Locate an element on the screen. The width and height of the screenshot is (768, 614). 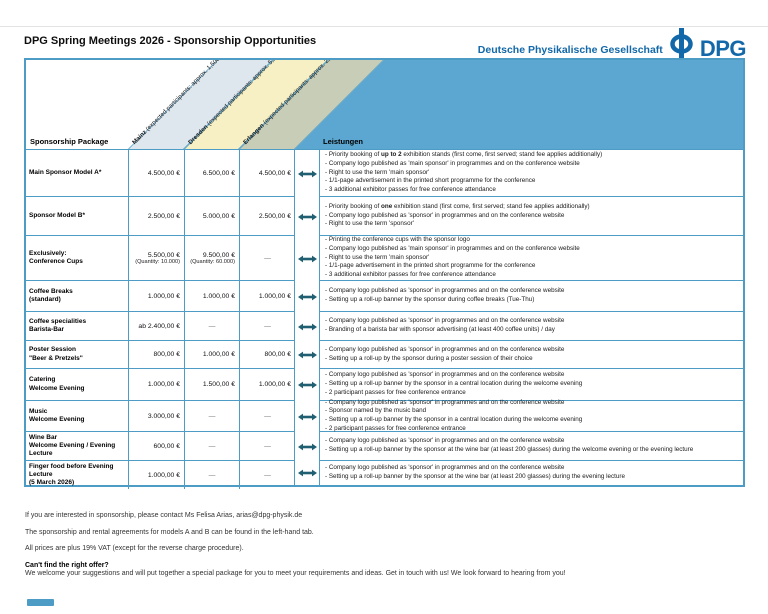
price-cell-dresden: 6.500,00 € is located at coordinates (211, 173).